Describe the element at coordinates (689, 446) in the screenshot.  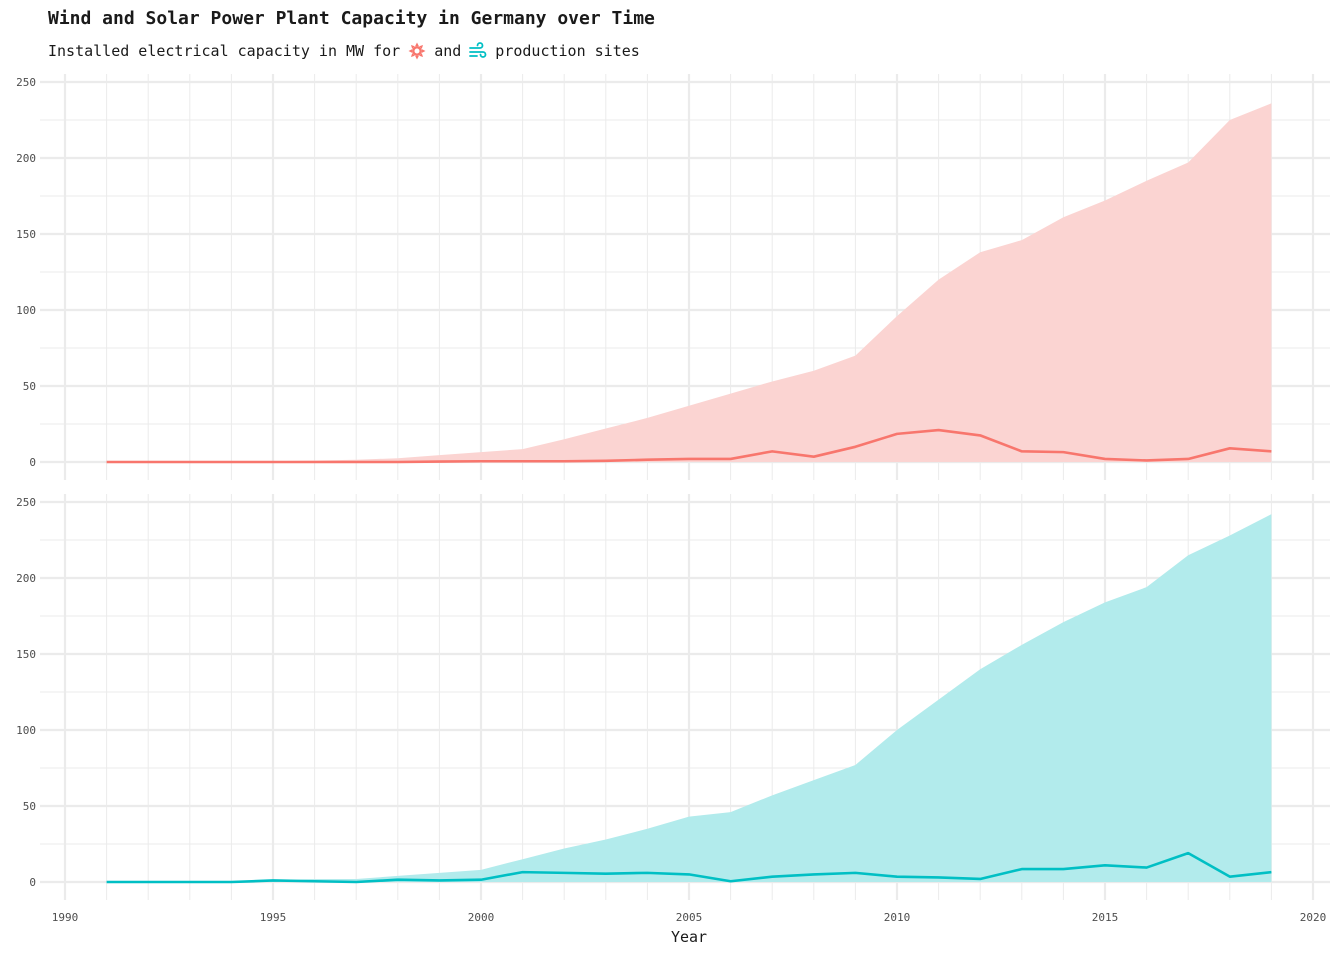
I see `solar-annual-line` at that location.